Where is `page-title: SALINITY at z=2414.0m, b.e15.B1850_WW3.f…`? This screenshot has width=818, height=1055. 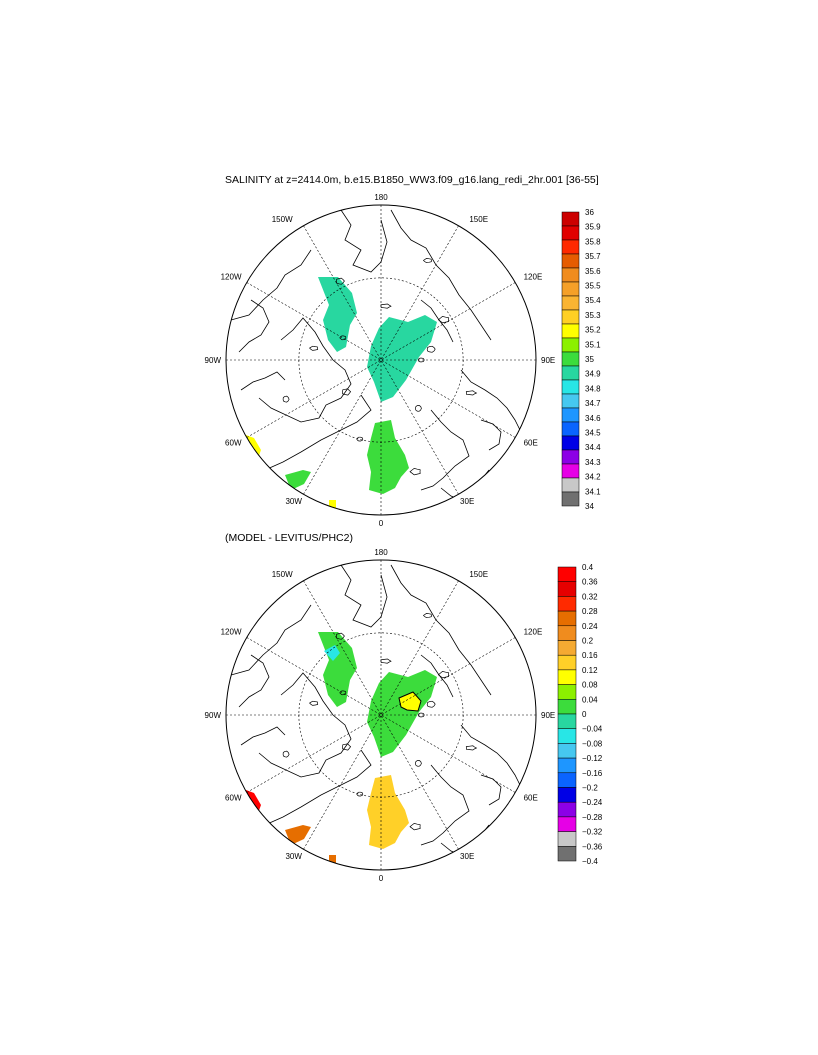
page-title: SALINITY at z=2414.0m, b.e15.B1850_WW3.f… is located at coordinates (412, 180).